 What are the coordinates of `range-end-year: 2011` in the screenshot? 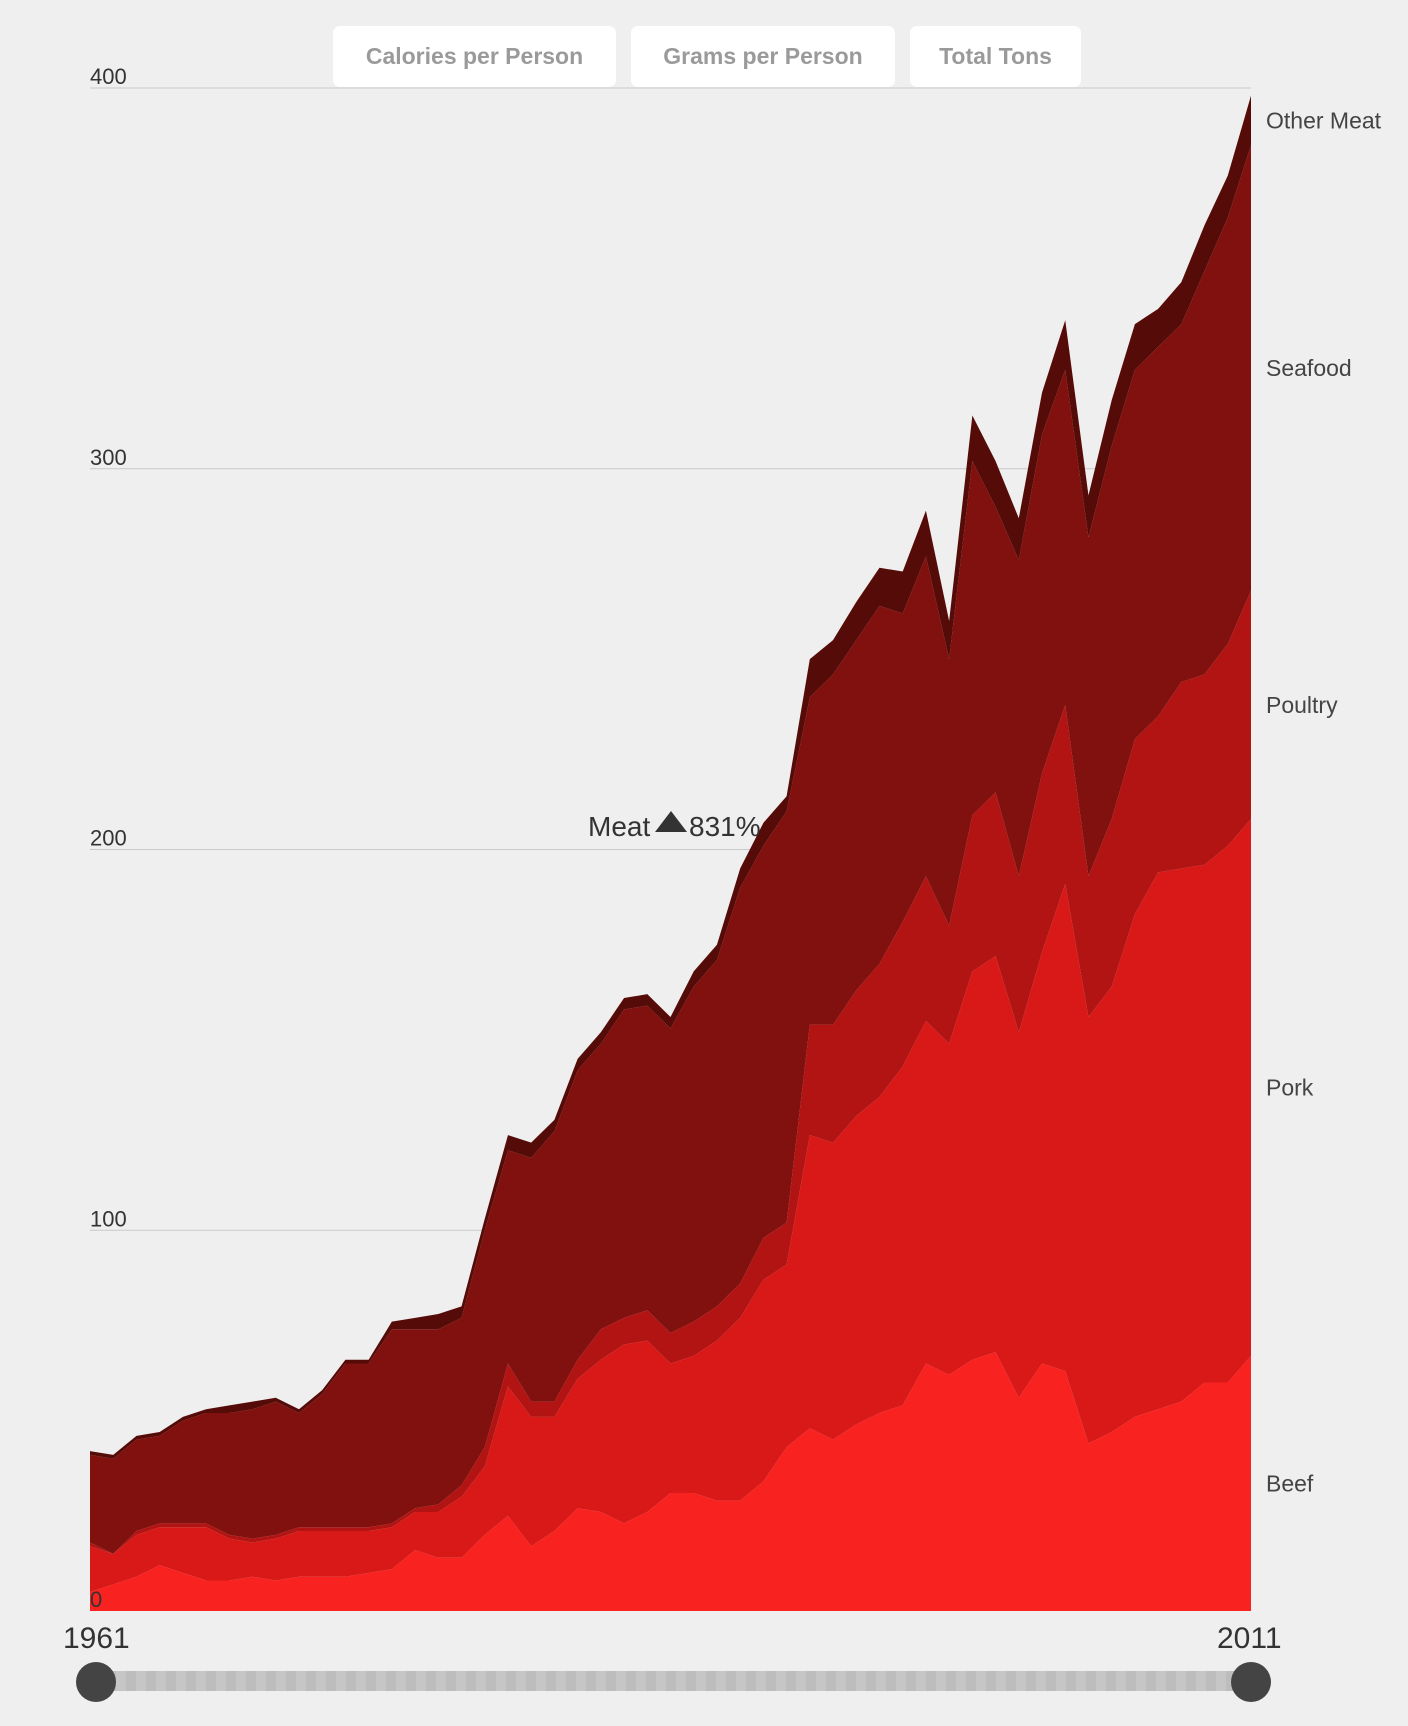 It's located at (1249, 1638).